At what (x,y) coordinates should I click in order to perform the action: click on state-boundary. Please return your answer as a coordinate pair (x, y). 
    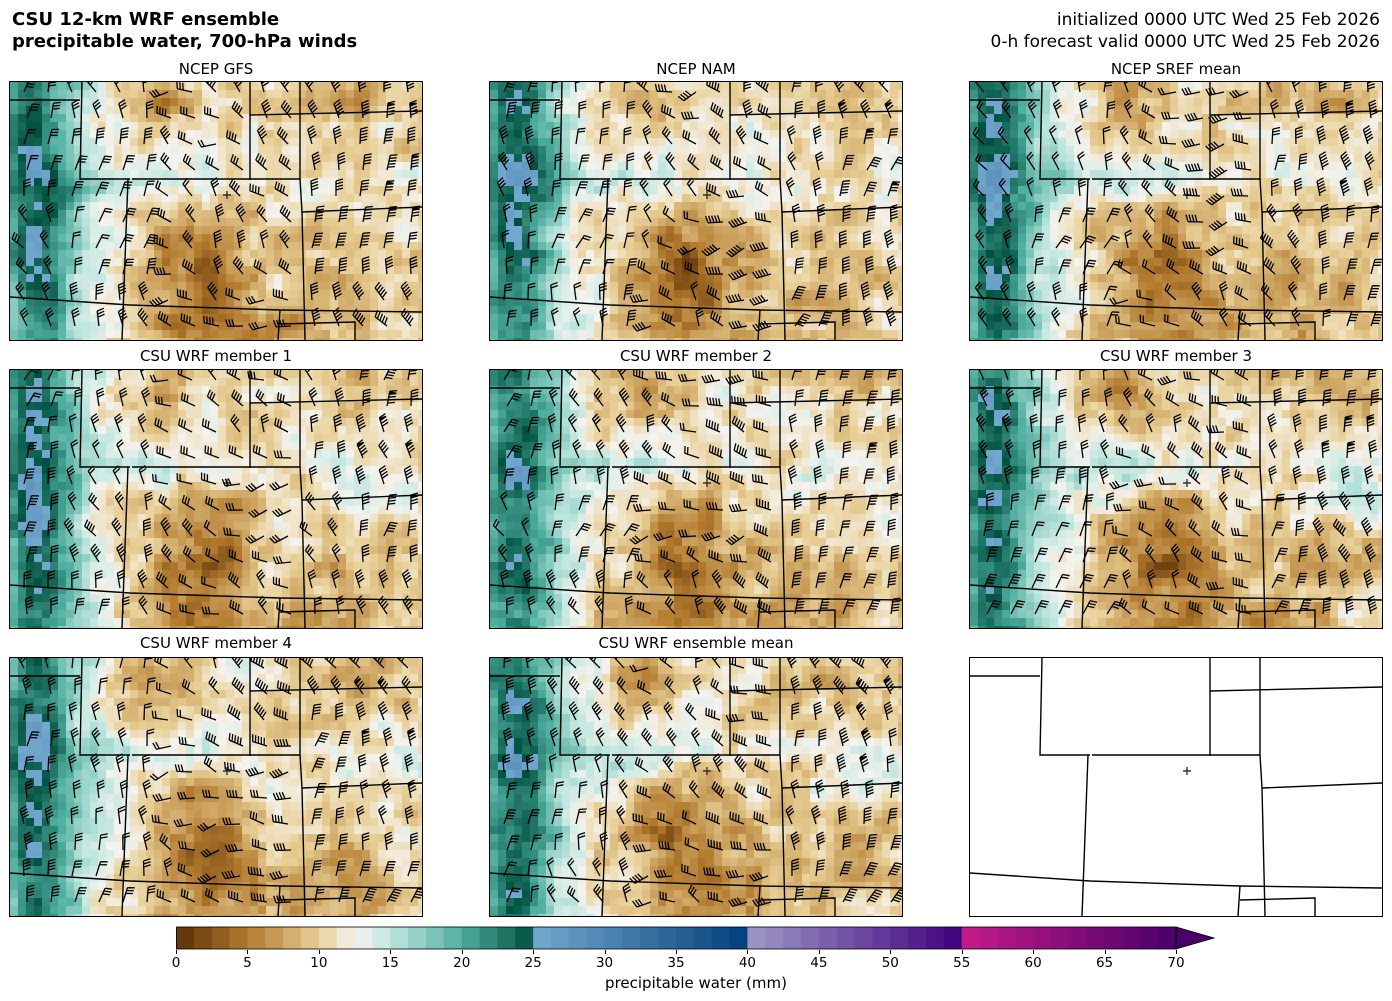
    Looking at the image, I should click on (1263, 851).